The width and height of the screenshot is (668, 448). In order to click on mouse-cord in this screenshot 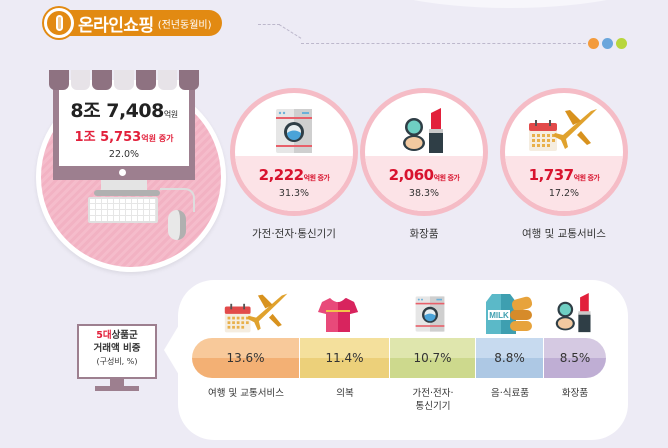, I will do `click(177, 200)`.